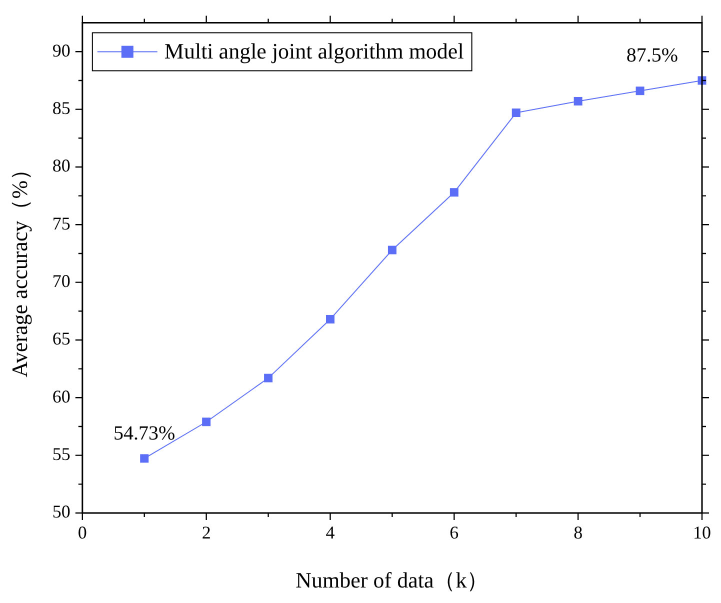  I want to click on y-axis-title: Average accuracy（%）, so click(19, 268).